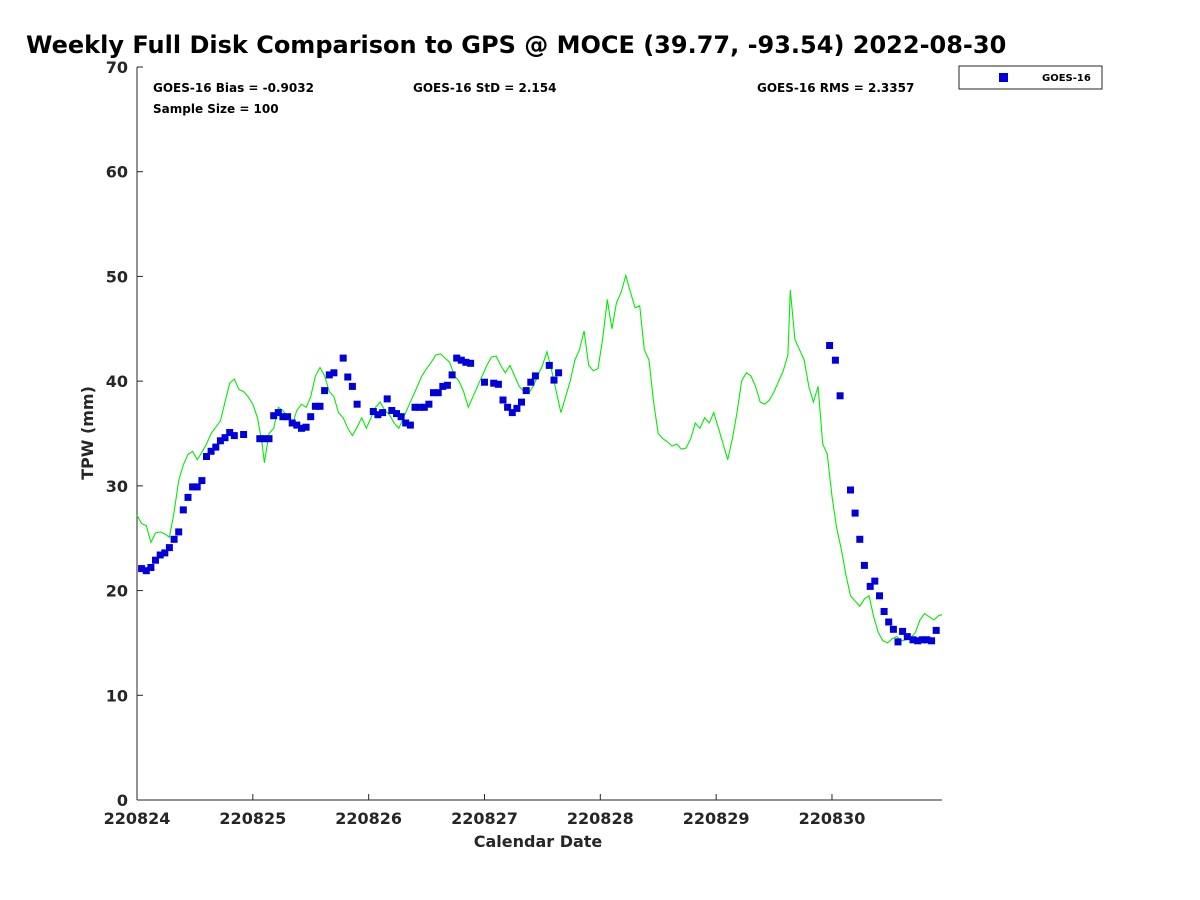  Describe the element at coordinates (117, 486) in the screenshot. I see `y-tick-label: 30` at that location.